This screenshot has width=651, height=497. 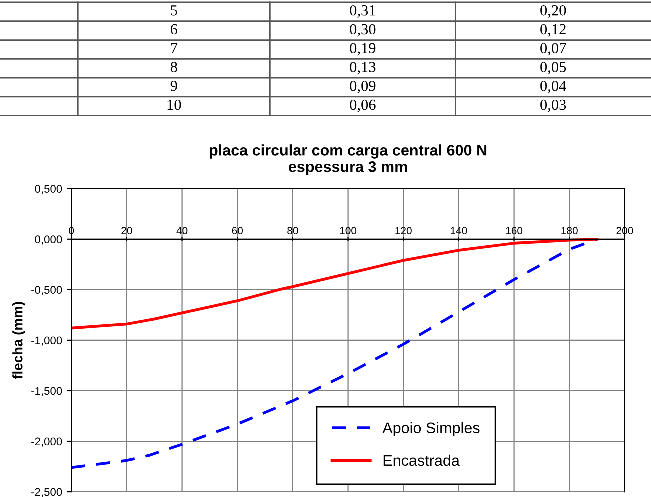 What do you see at coordinates (174, 11) in the screenshot?
I see `text: 5` at bounding box center [174, 11].